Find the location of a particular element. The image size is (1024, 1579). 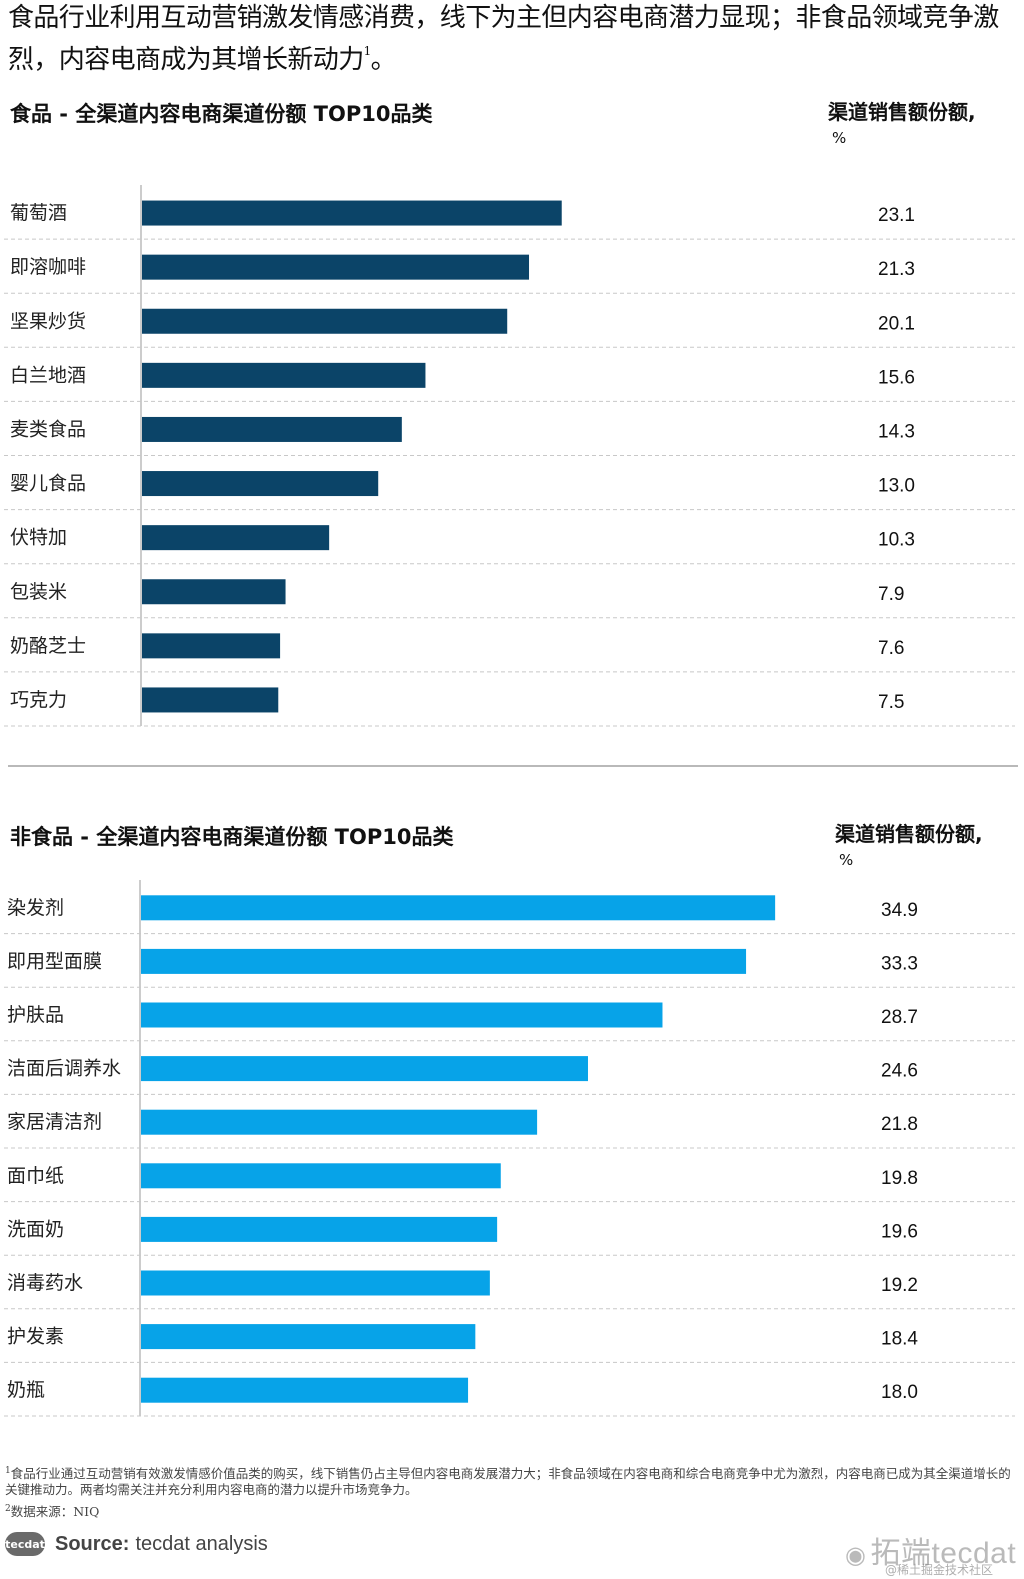

source-row: tecdat Source: tecdat analysis is located at coordinates (136, 1544).